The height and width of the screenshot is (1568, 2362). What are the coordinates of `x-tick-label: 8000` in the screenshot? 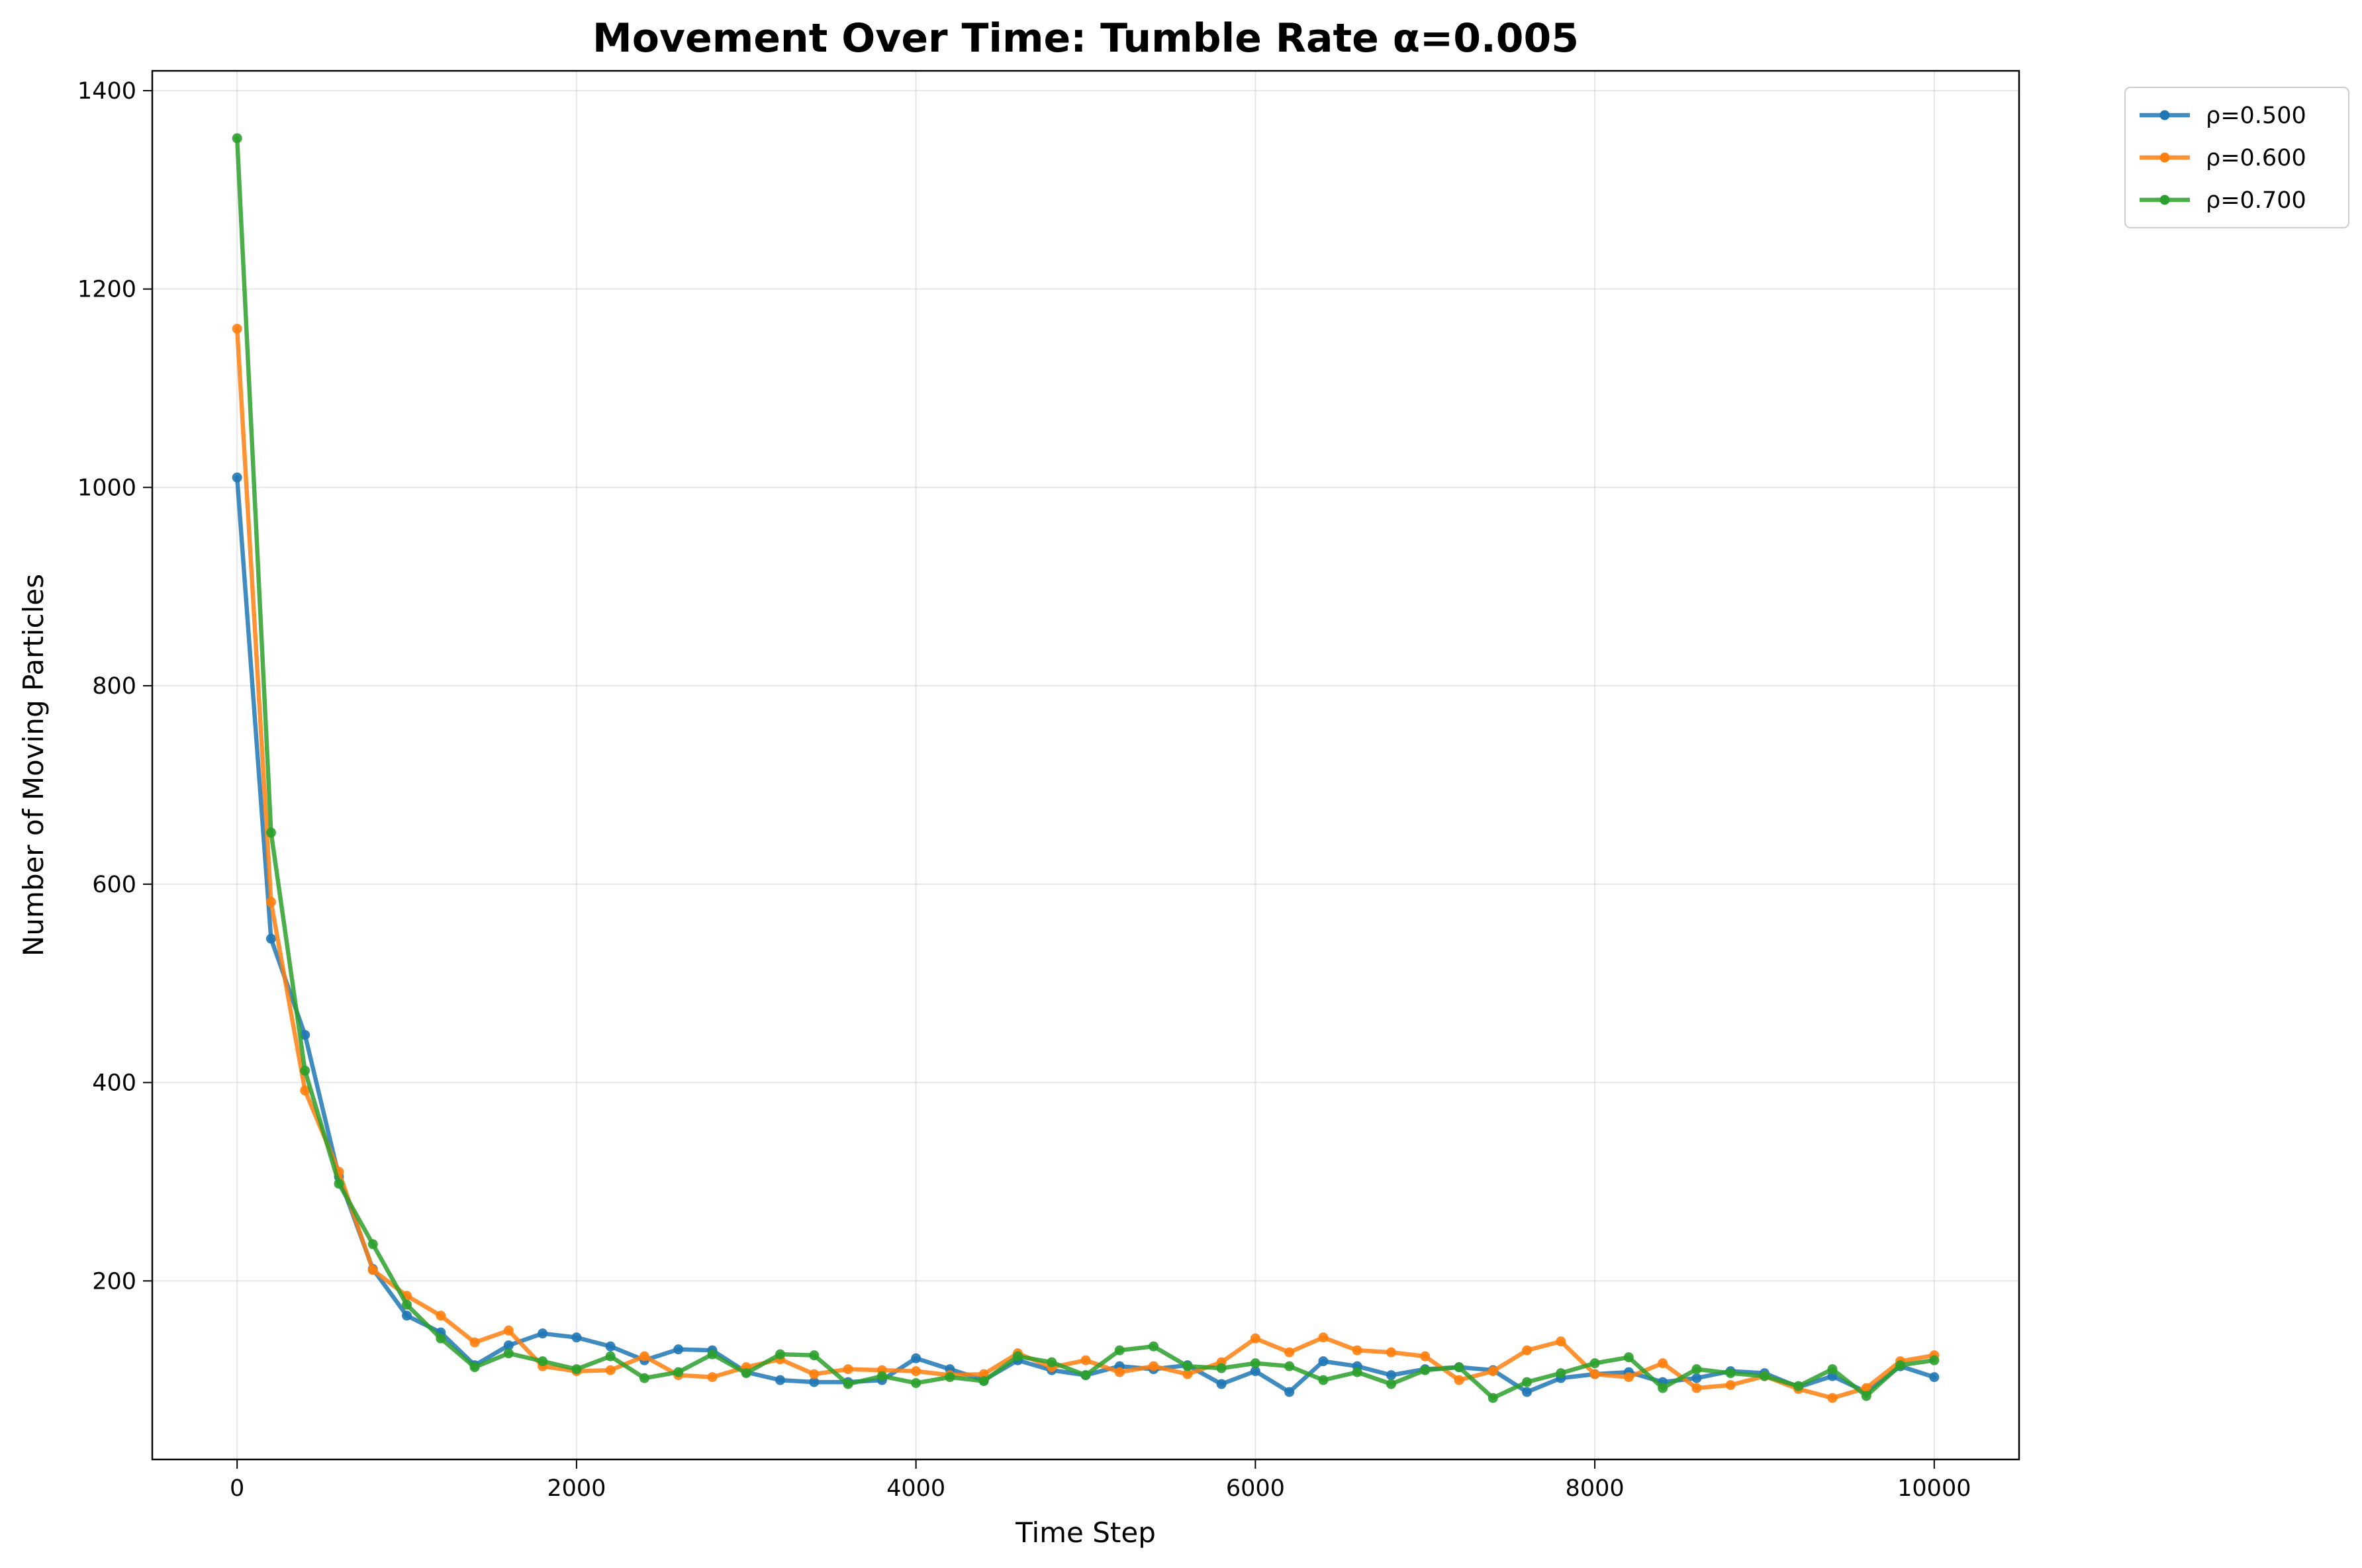 It's located at (1596, 1488).